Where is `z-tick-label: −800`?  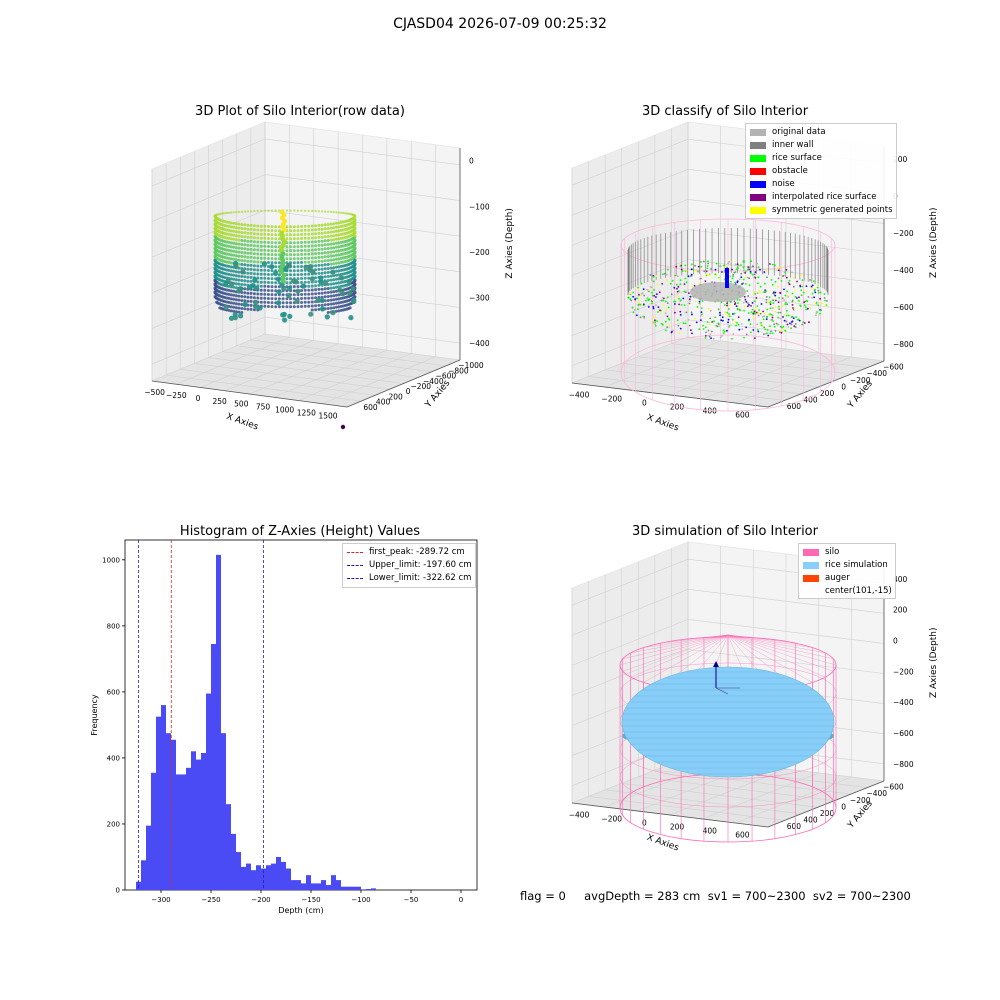 z-tick-label: −800 is located at coordinates (903, 764).